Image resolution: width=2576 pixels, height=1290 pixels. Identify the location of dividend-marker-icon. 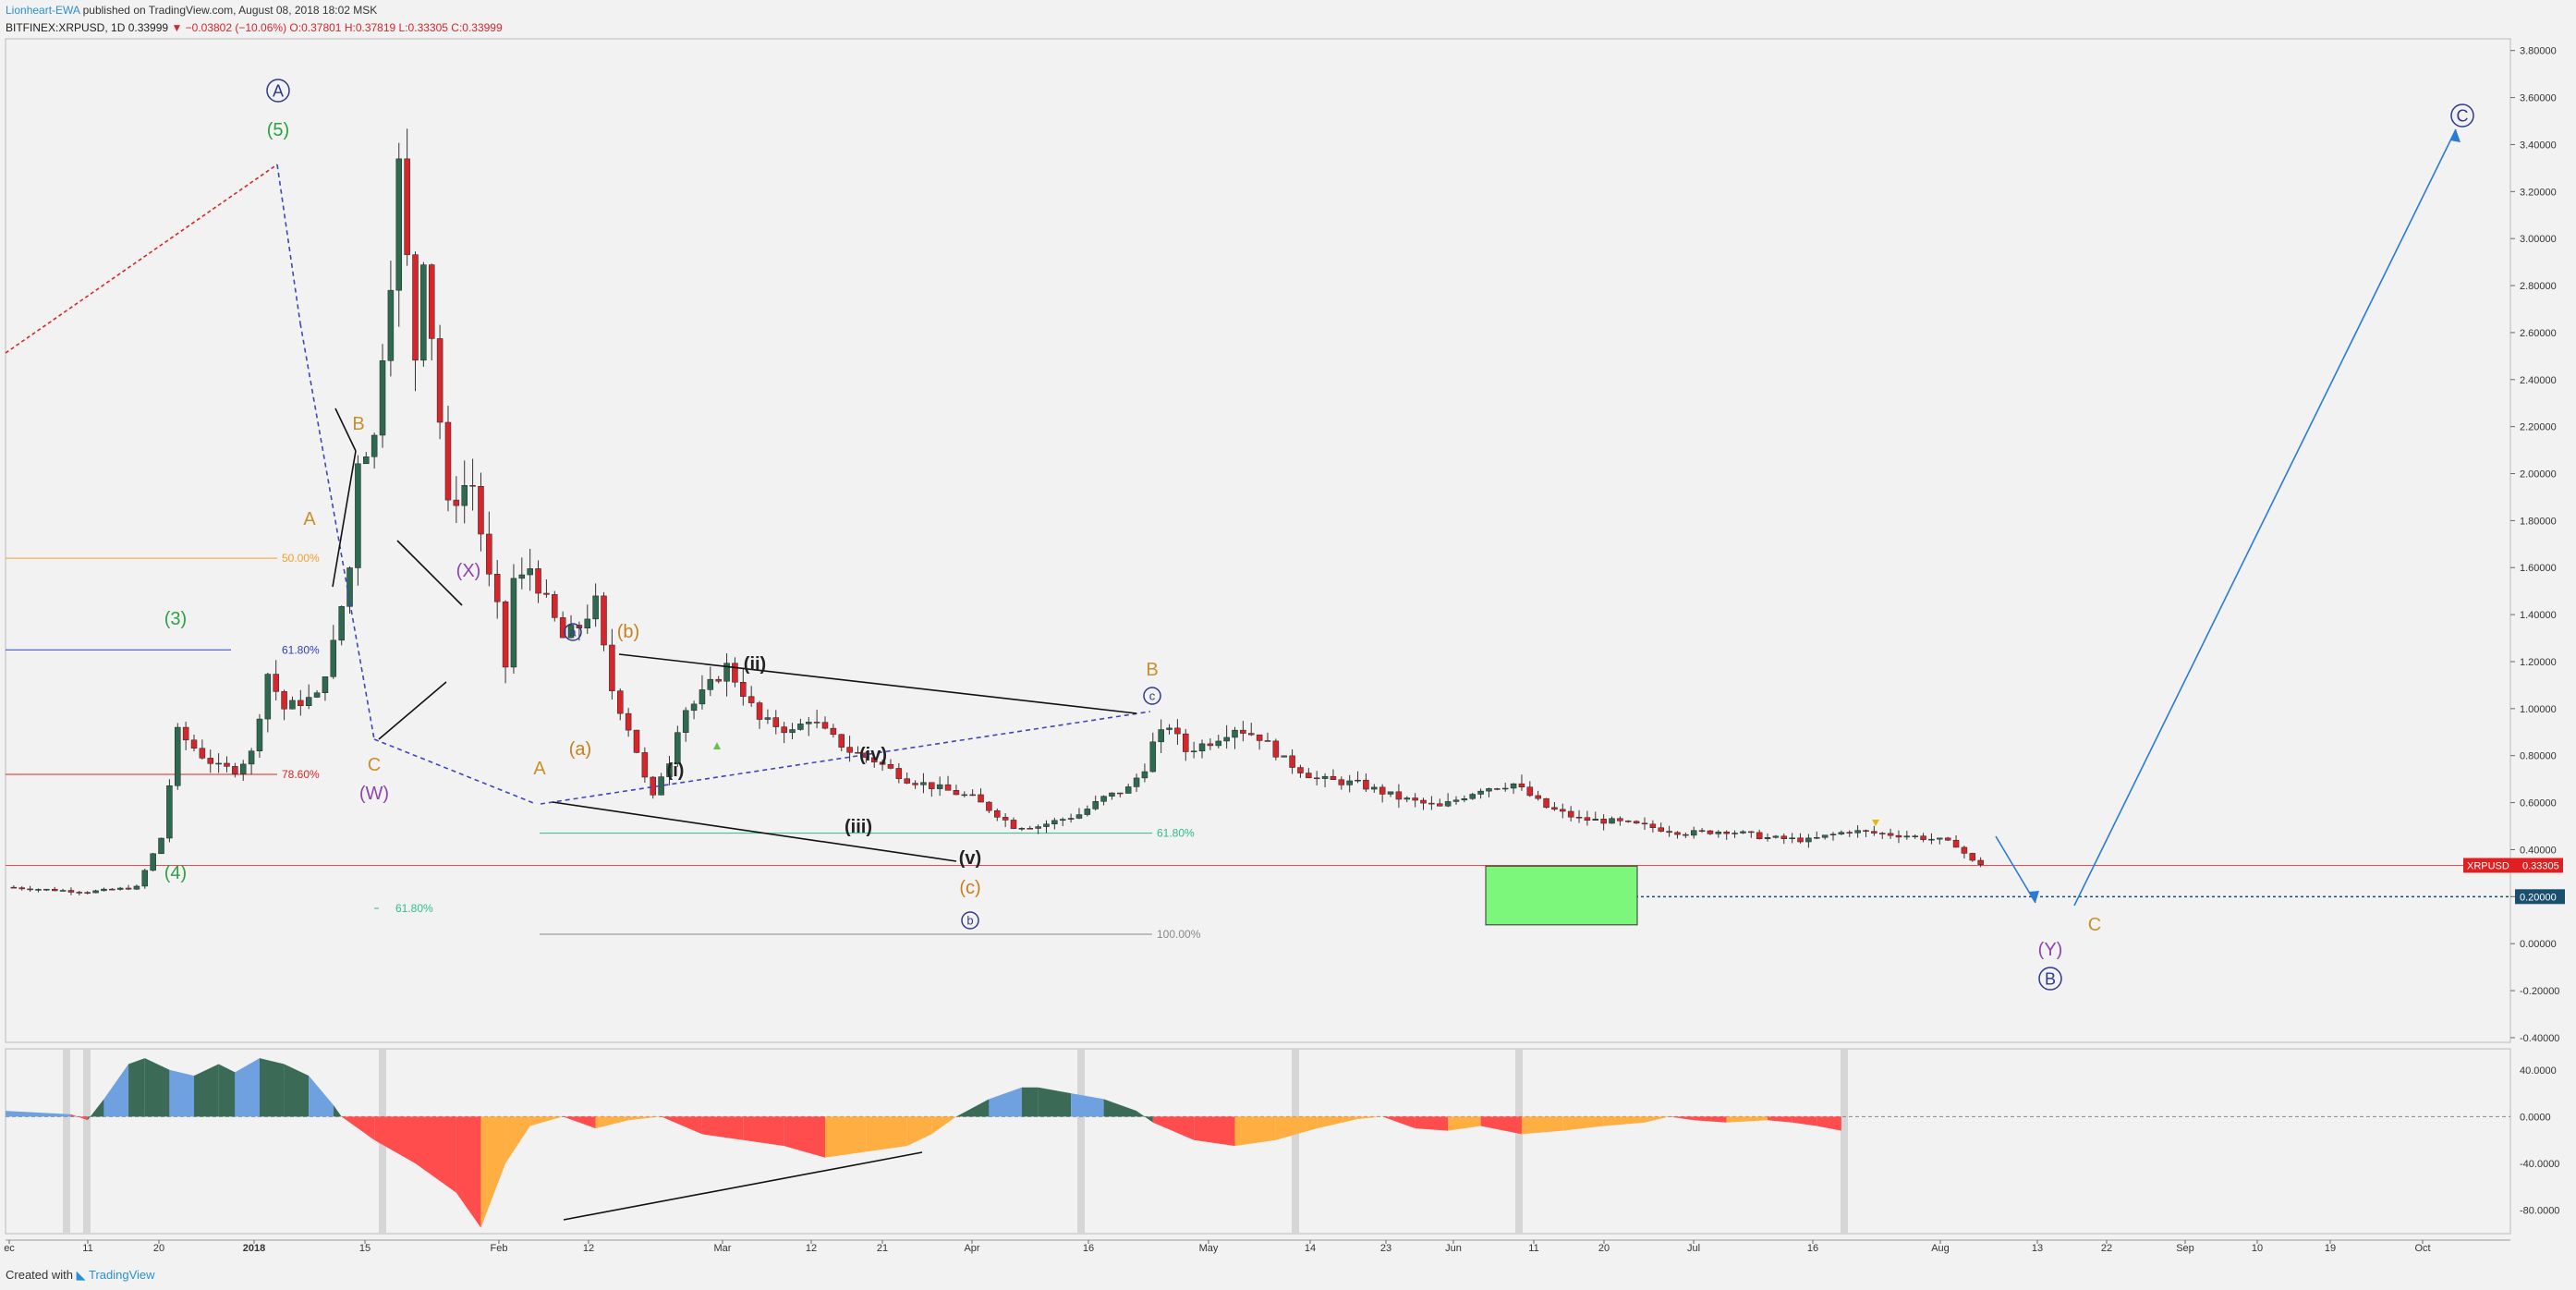
(1875, 823).